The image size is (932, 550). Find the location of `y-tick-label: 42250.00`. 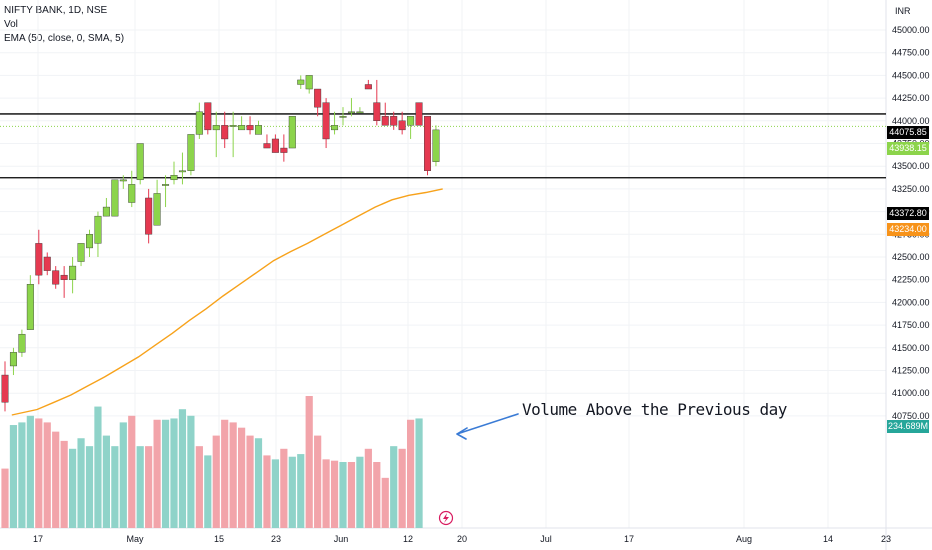

y-tick-label: 42250.00 is located at coordinates (911, 280).